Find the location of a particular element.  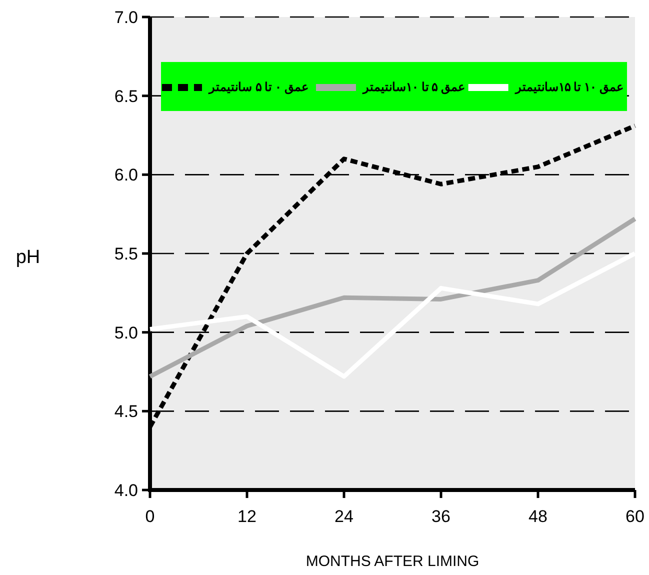

legend-label: عمق ۰ تا ۵ سانتیمتر is located at coordinates (258, 87).